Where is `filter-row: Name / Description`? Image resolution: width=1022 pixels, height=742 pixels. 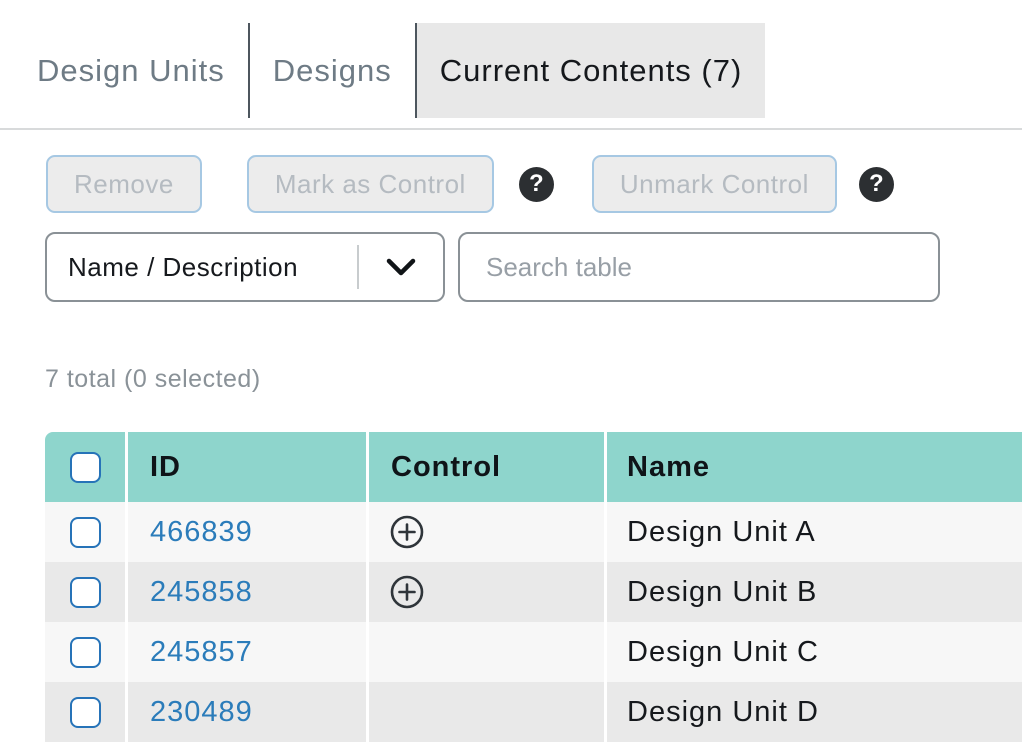
filter-row: Name / Description is located at coordinates (492, 267).